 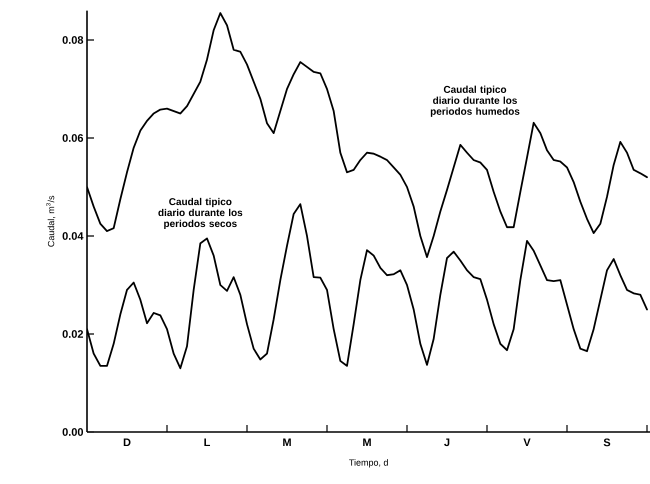 I want to click on x-tick-label: L, so click(x=207, y=442).